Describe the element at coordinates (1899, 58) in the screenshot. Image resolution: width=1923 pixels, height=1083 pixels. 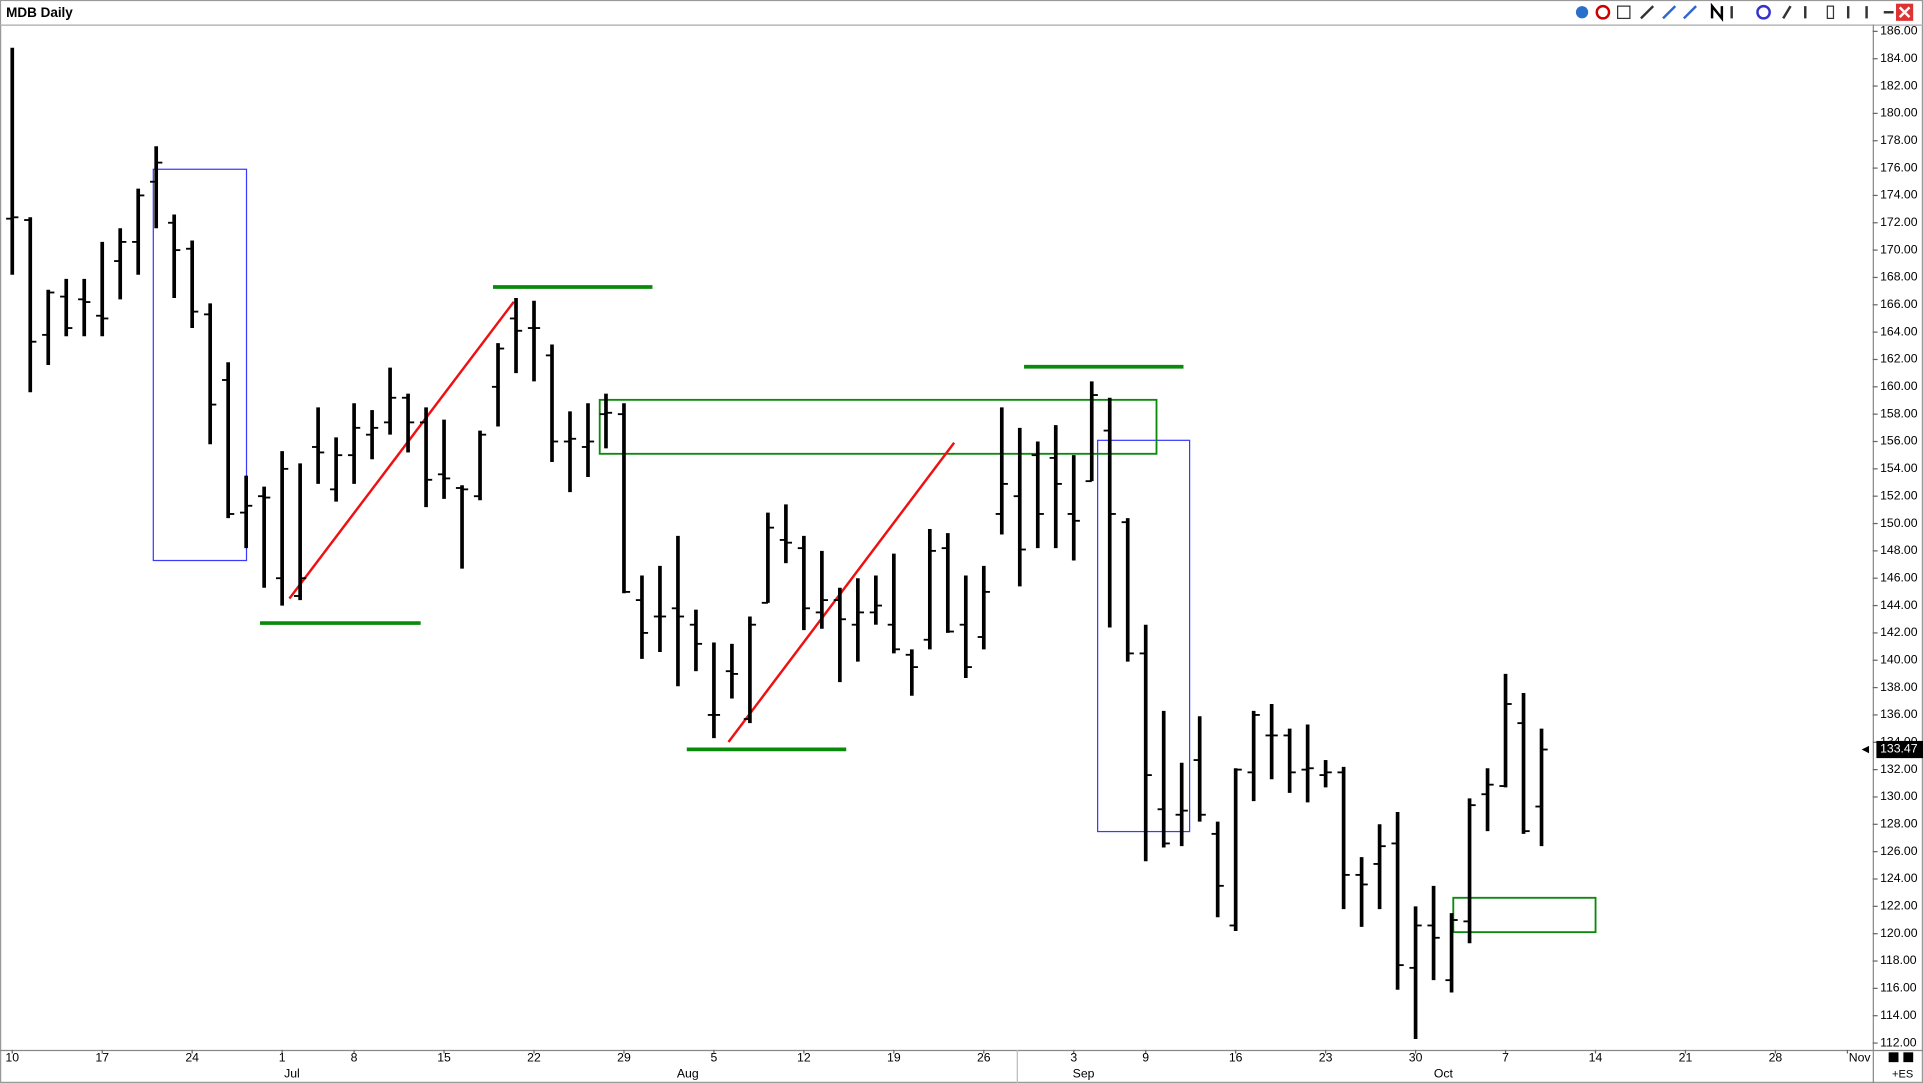
I see `y-tick-label: 184.00` at that location.